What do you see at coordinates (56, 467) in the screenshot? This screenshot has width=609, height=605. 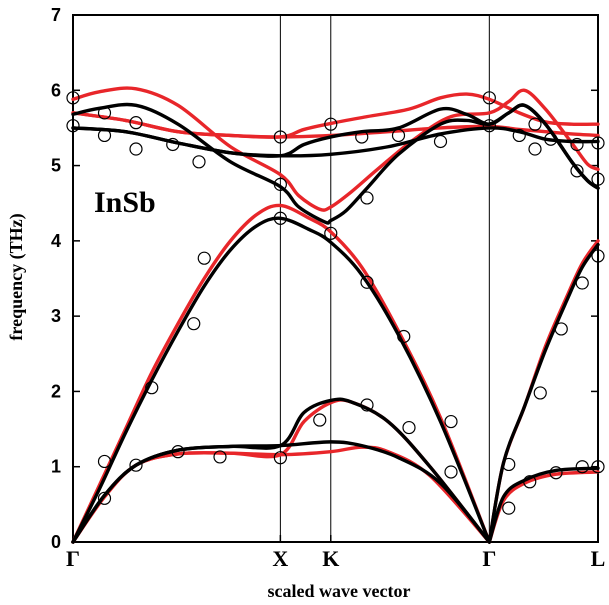 I see `y-tick-label: 1` at bounding box center [56, 467].